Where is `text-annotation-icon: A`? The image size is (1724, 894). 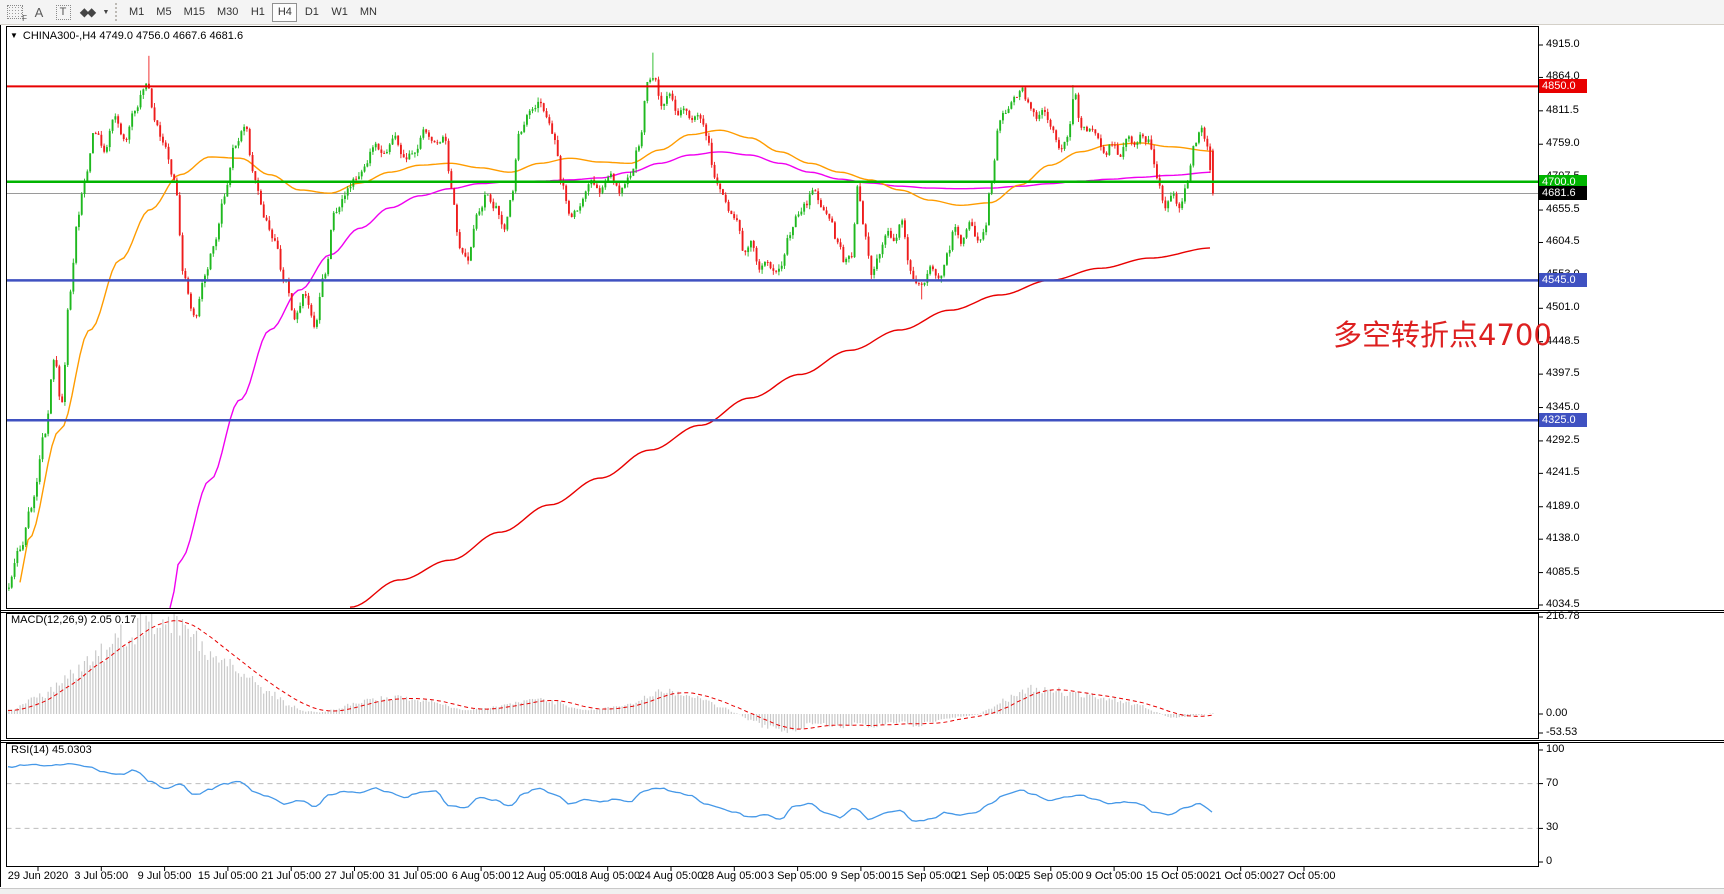 text-annotation-icon: A is located at coordinates (39, 12).